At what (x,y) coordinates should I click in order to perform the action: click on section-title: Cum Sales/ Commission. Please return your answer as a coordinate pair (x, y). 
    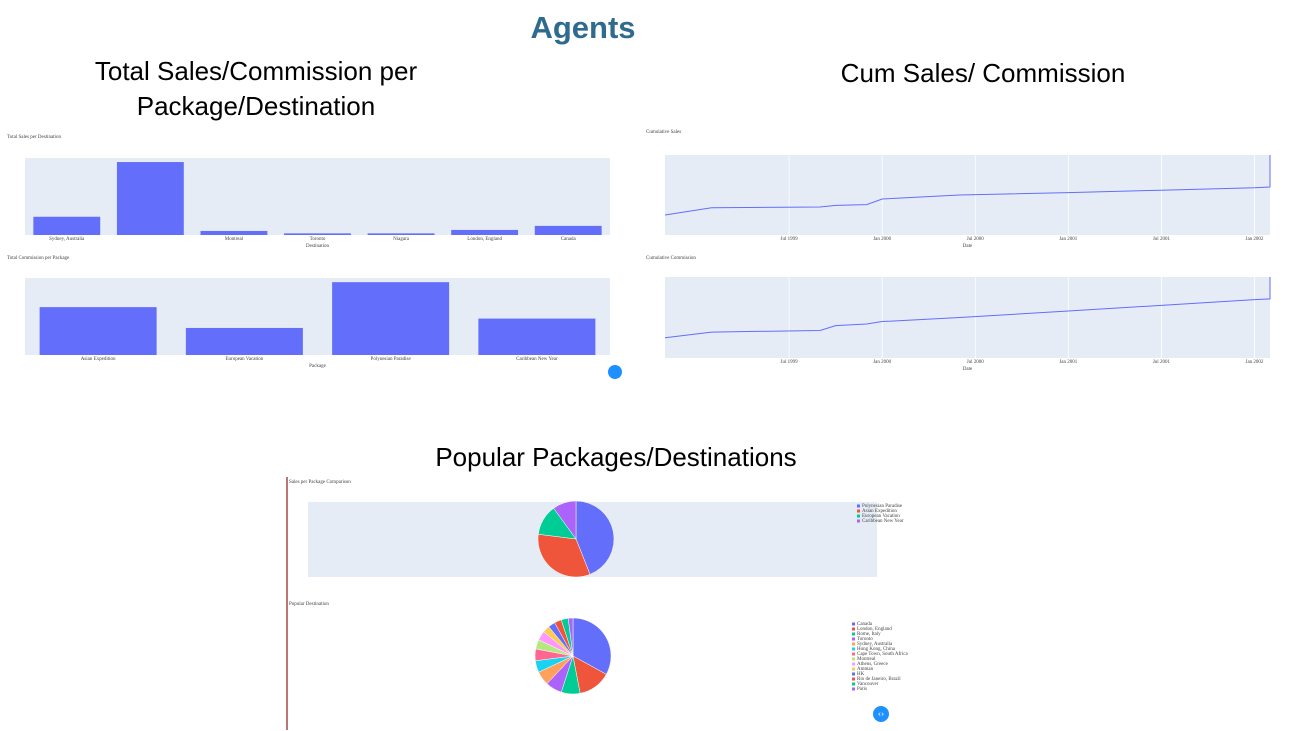
    Looking at the image, I should click on (983, 73).